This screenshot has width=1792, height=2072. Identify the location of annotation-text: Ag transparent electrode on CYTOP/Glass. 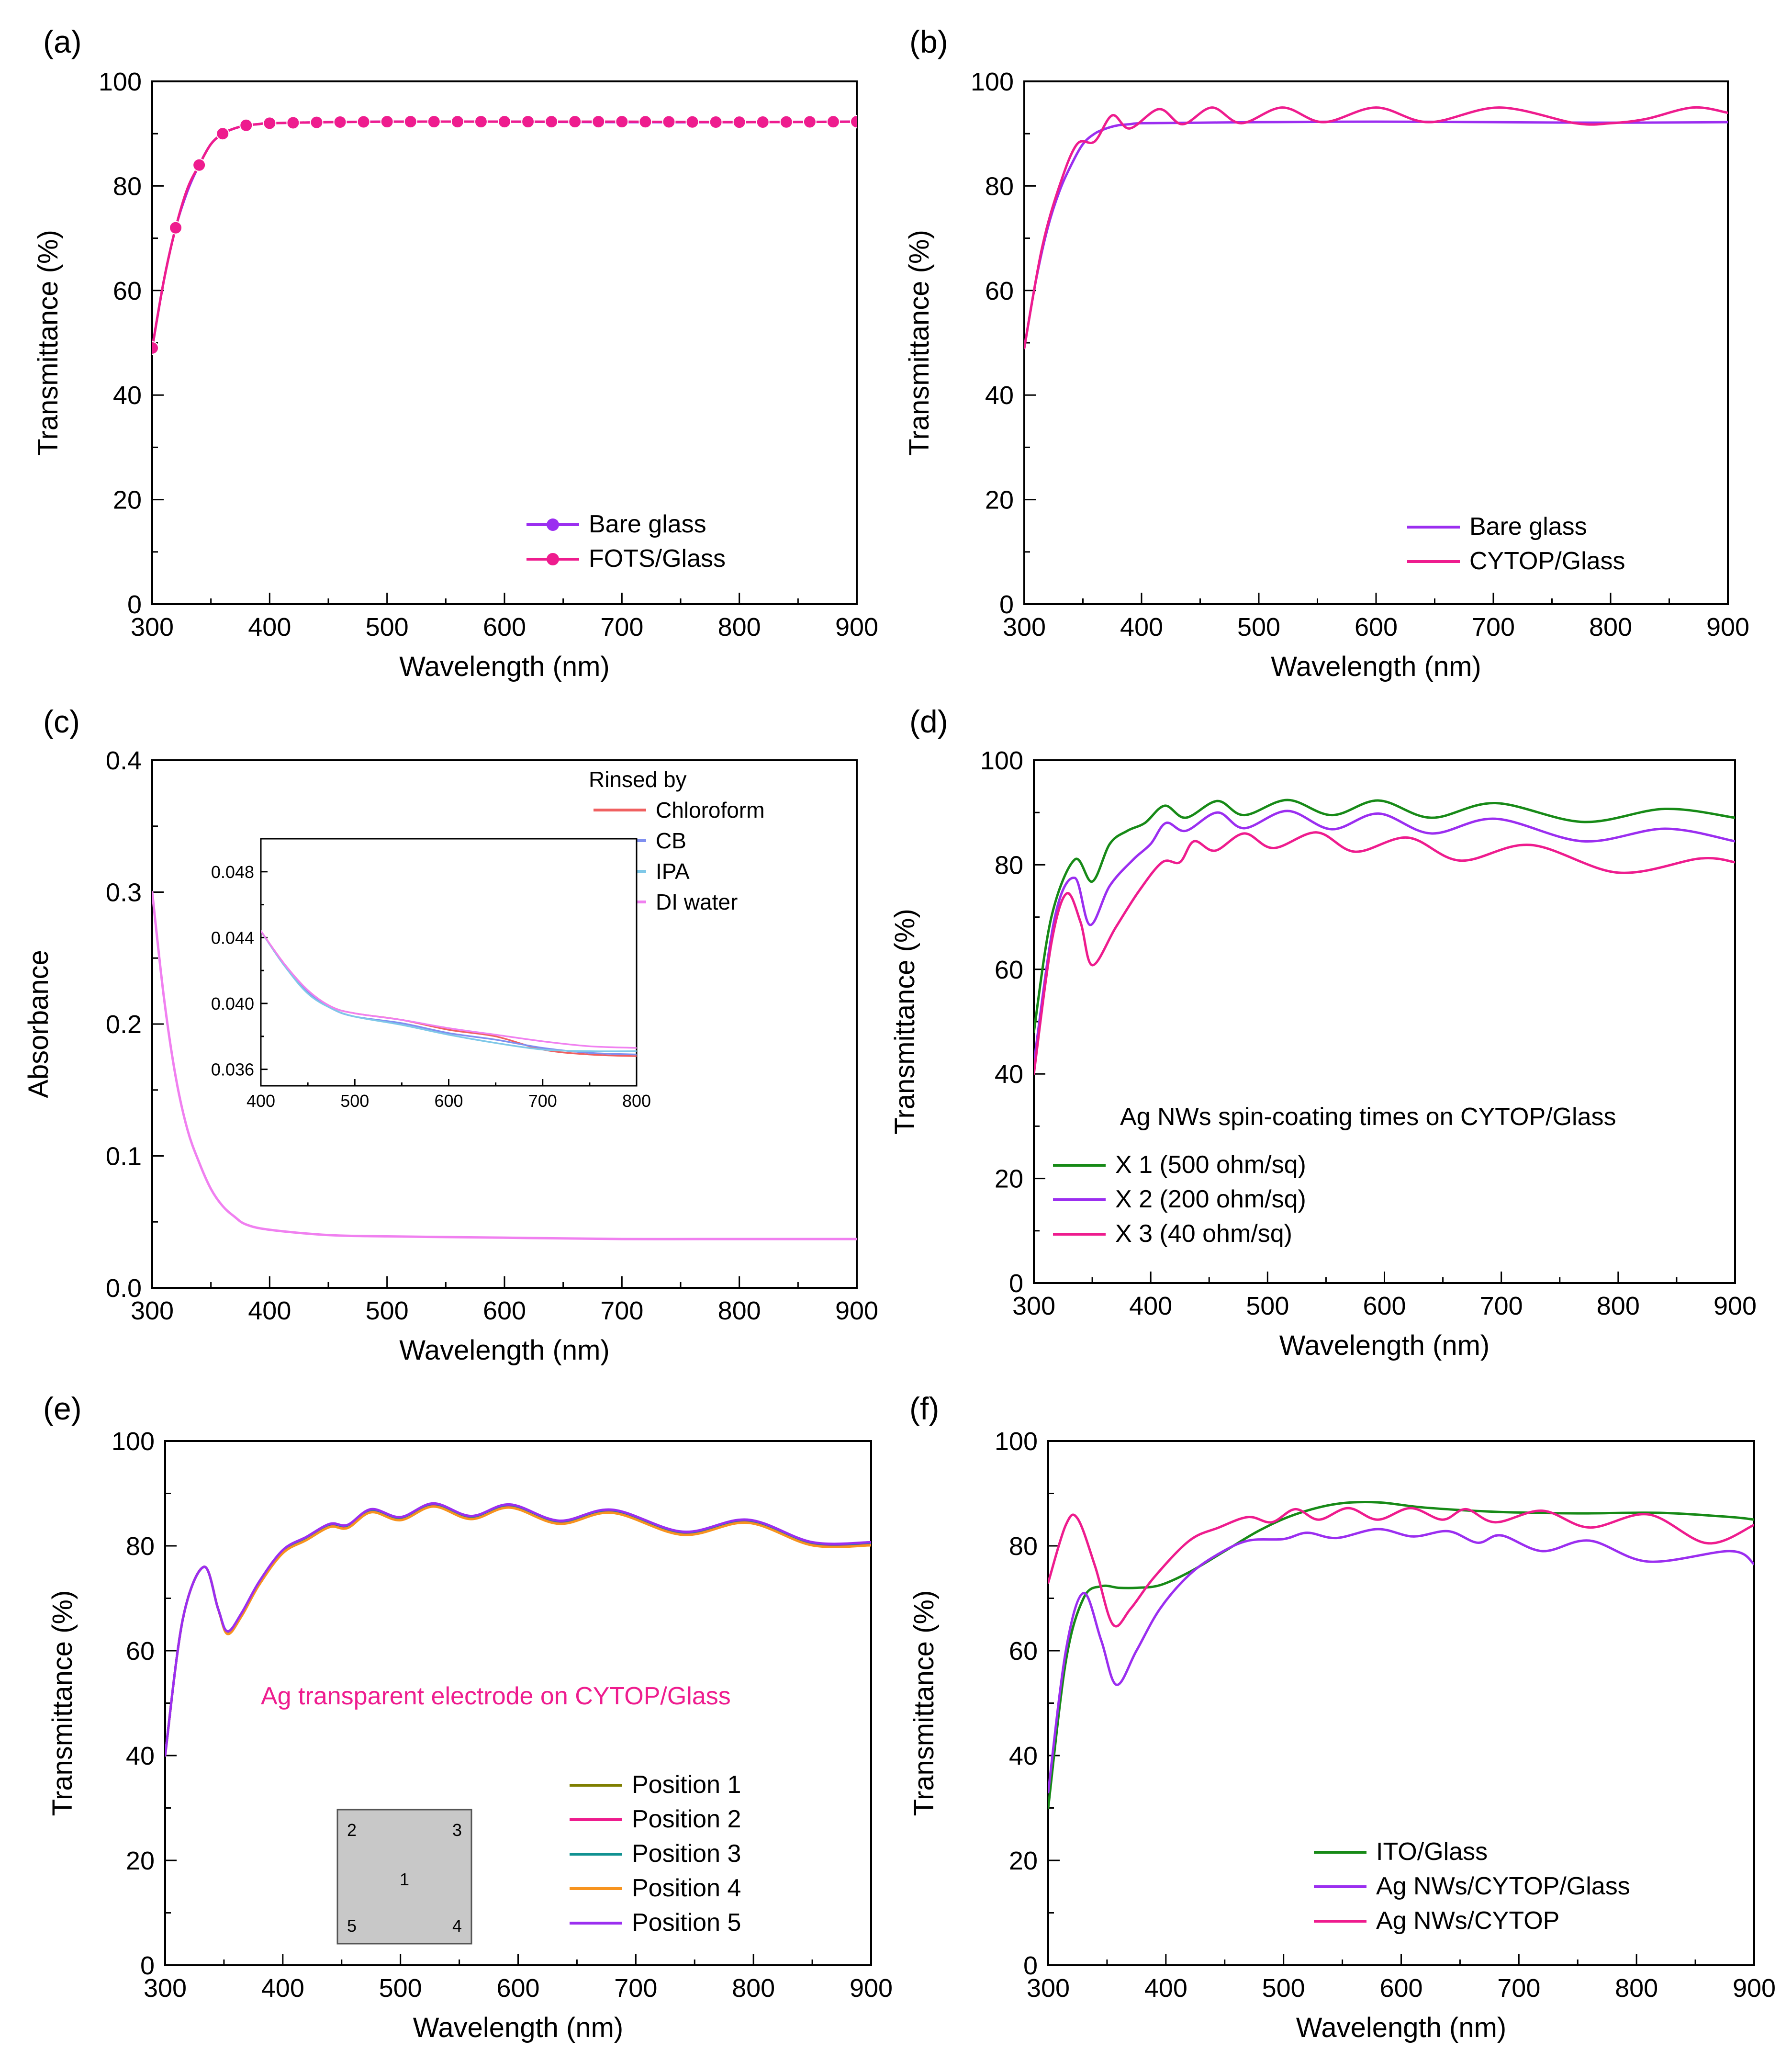
(496, 1696).